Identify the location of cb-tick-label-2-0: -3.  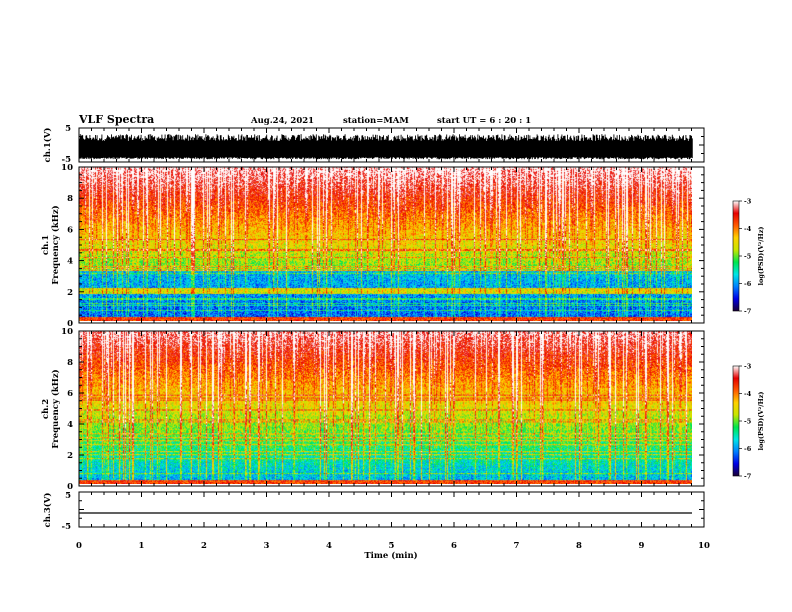
(748, 367).